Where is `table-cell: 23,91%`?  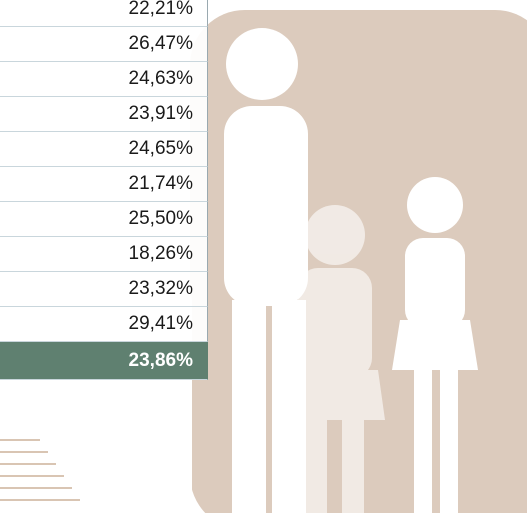
table-cell: 23,91% is located at coordinates (104, 114).